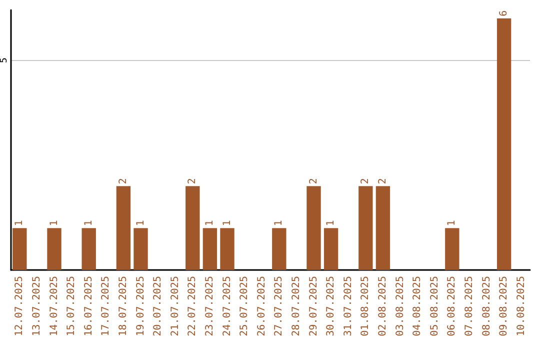  What do you see at coordinates (36, 306) in the screenshot?
I see `x-tick-label: 13.07.2025` at bounding box center [36, 306].